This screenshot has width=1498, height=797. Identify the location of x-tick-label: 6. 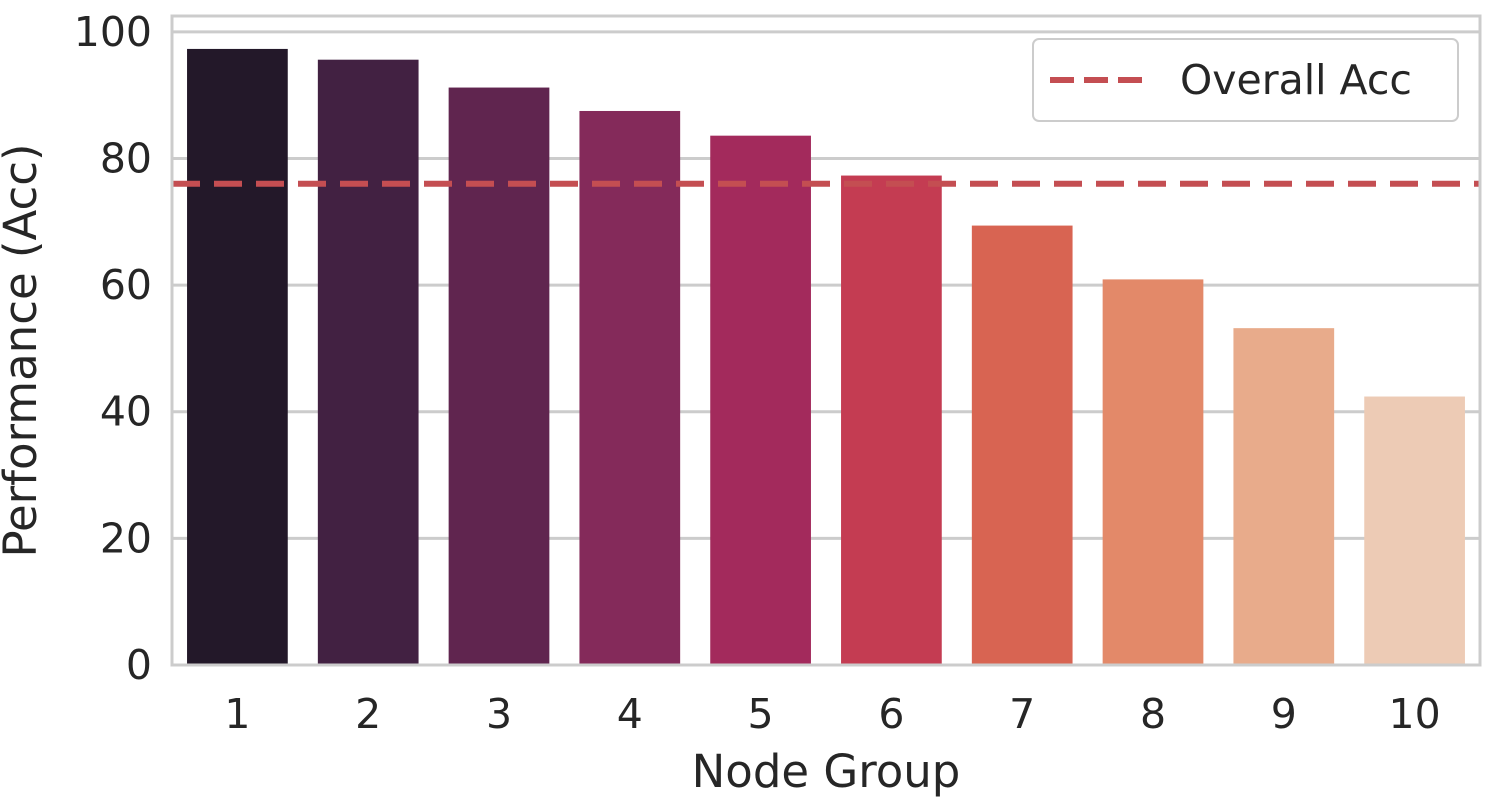
(891, 714).